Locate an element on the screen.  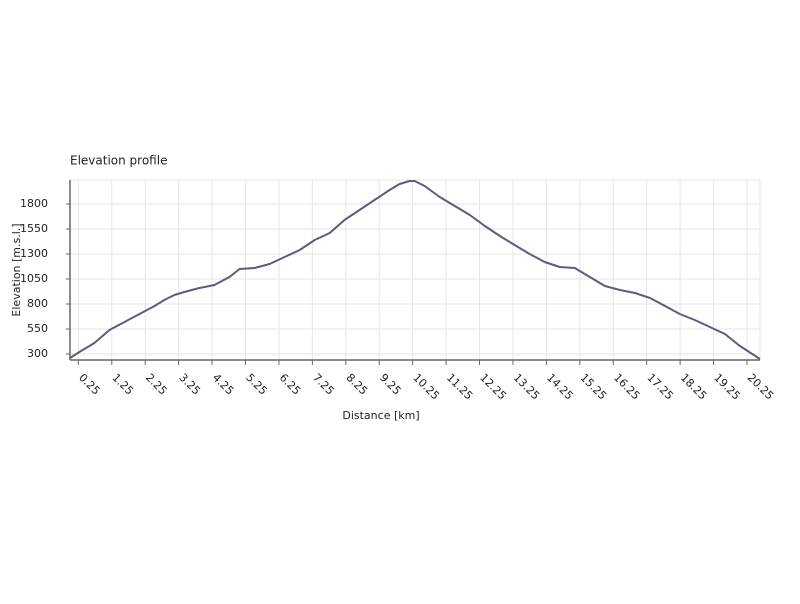
y-axis-label: Elevation [m.s.l.] is located at coordinates (16, 269).